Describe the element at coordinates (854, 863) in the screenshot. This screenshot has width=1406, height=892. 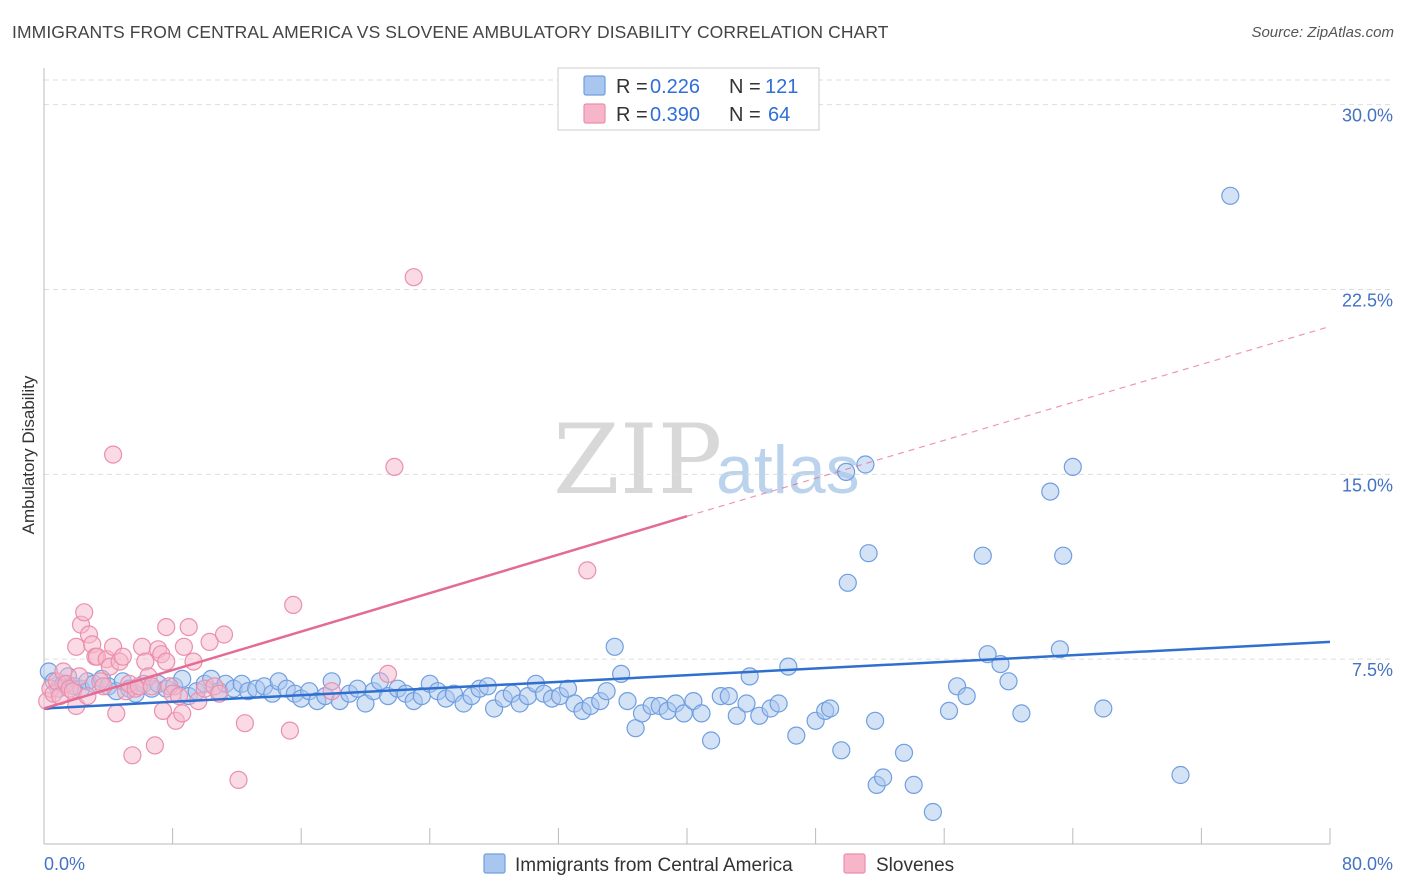
I see `bottom-legend-swatch-pink` at that location.